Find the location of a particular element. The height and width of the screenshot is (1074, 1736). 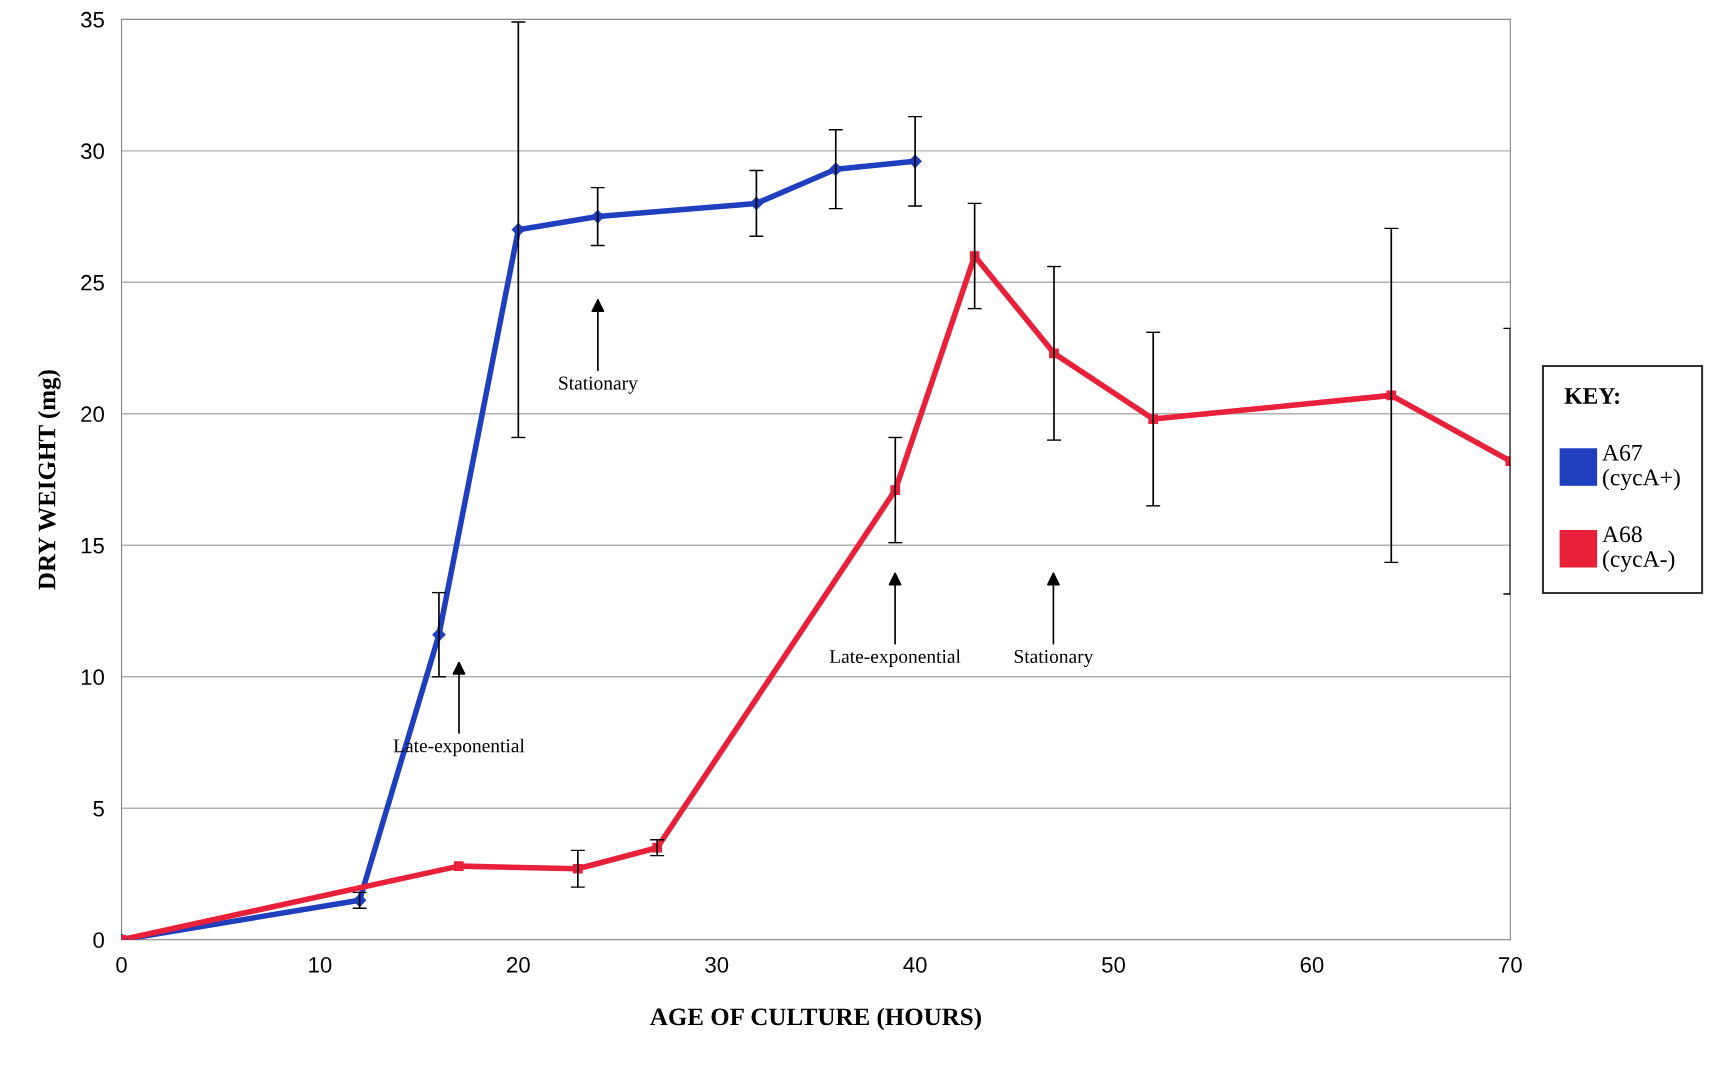

y-tick-label: 25 is located at coordinates (92, 282).